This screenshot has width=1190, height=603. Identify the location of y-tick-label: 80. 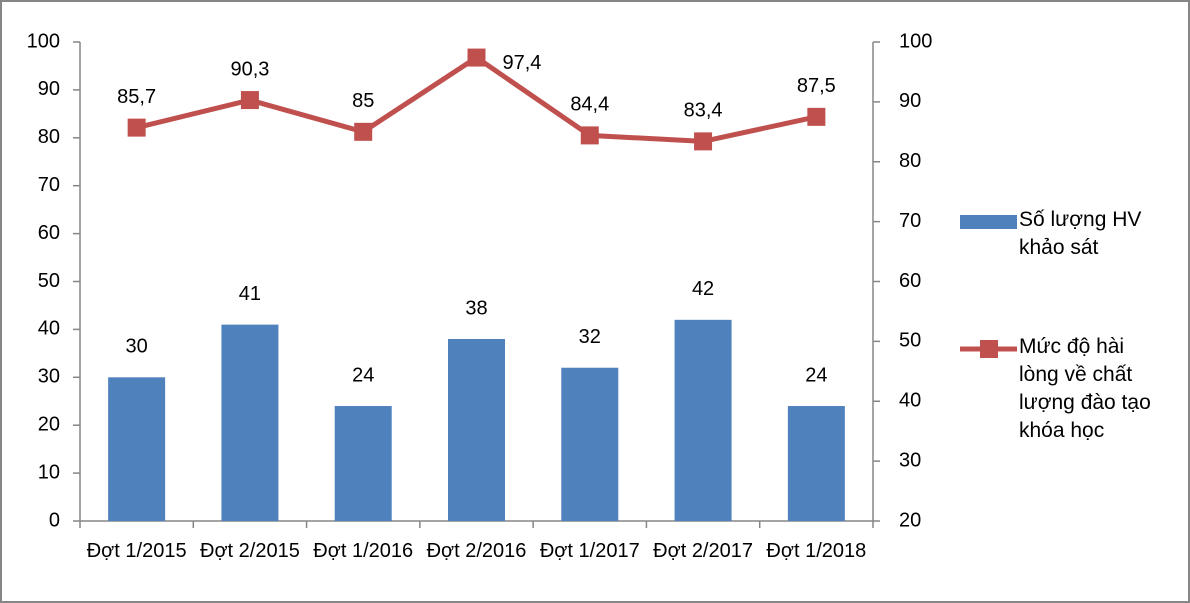
(49, 137).